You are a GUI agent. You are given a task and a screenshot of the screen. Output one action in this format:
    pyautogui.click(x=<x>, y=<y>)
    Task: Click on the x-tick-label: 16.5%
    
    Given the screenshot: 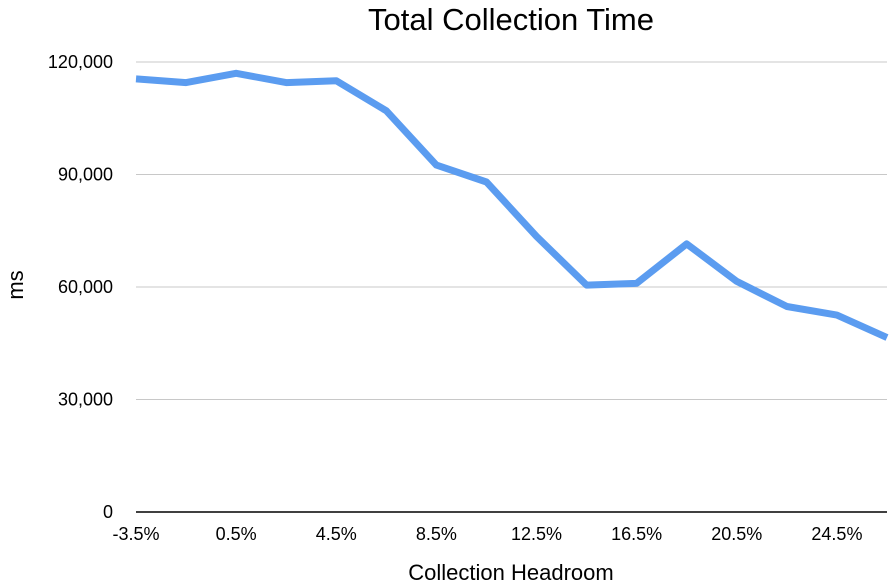 What is the action you would take?
    pyautogui.click(x=636, y=534)
    